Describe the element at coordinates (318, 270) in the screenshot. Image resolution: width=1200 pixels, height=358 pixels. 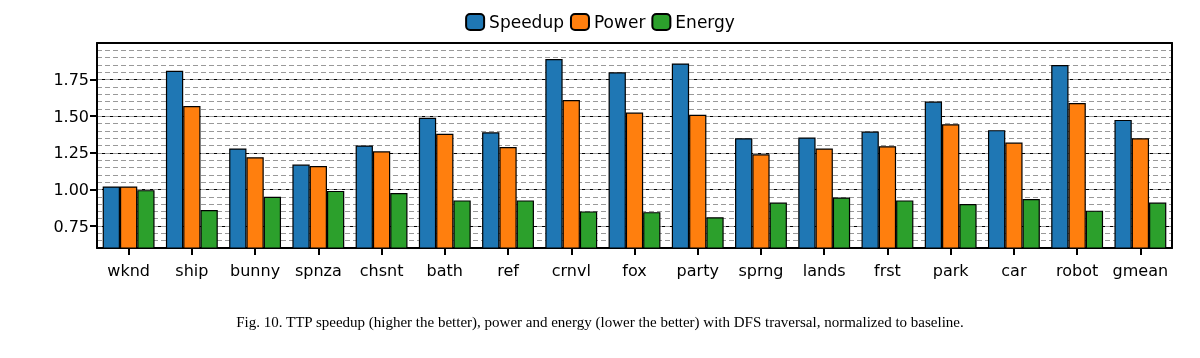
I see `x-tick-label: spnza` at that location.